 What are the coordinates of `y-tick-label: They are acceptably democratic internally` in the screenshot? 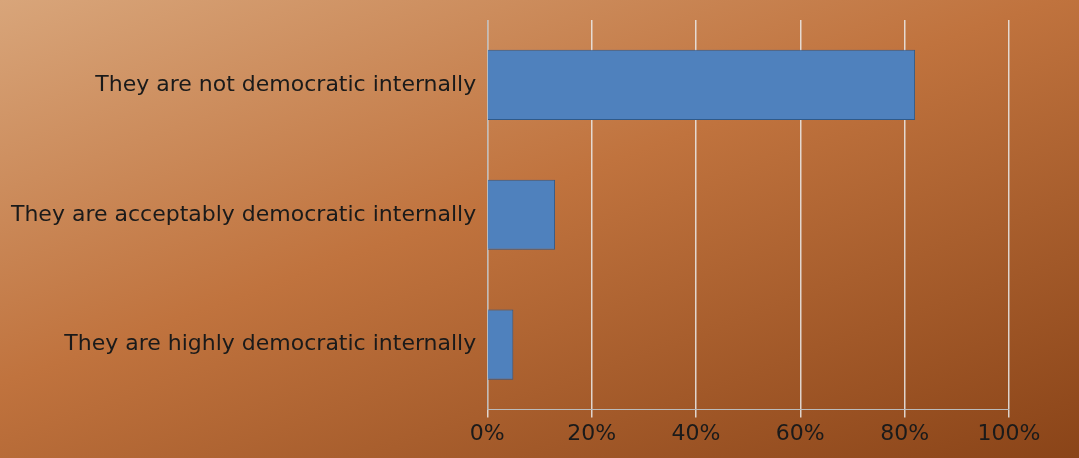 It's located at (243, 213).